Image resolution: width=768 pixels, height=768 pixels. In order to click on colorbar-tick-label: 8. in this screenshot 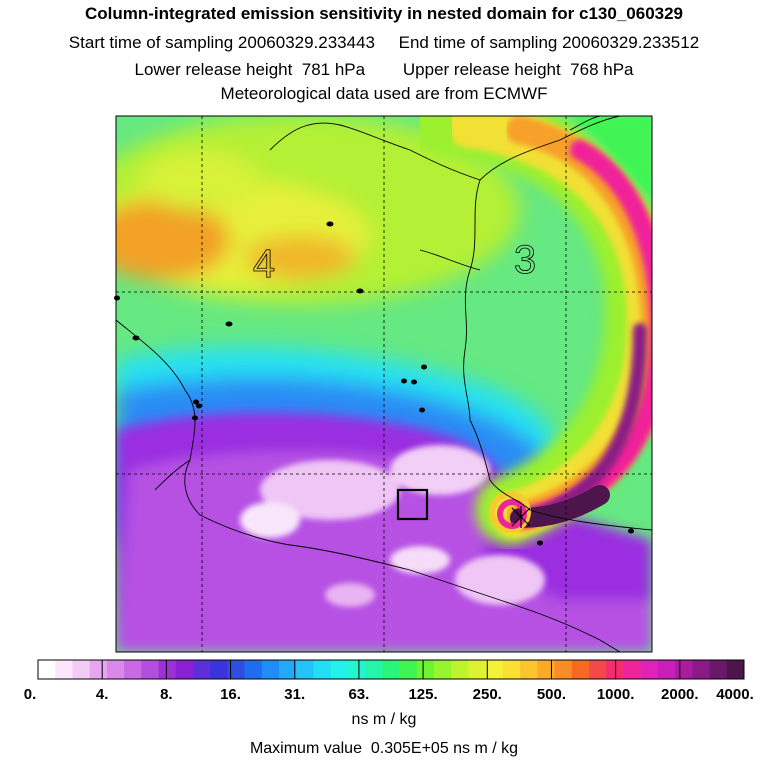, I will do `click(166, 694)`.